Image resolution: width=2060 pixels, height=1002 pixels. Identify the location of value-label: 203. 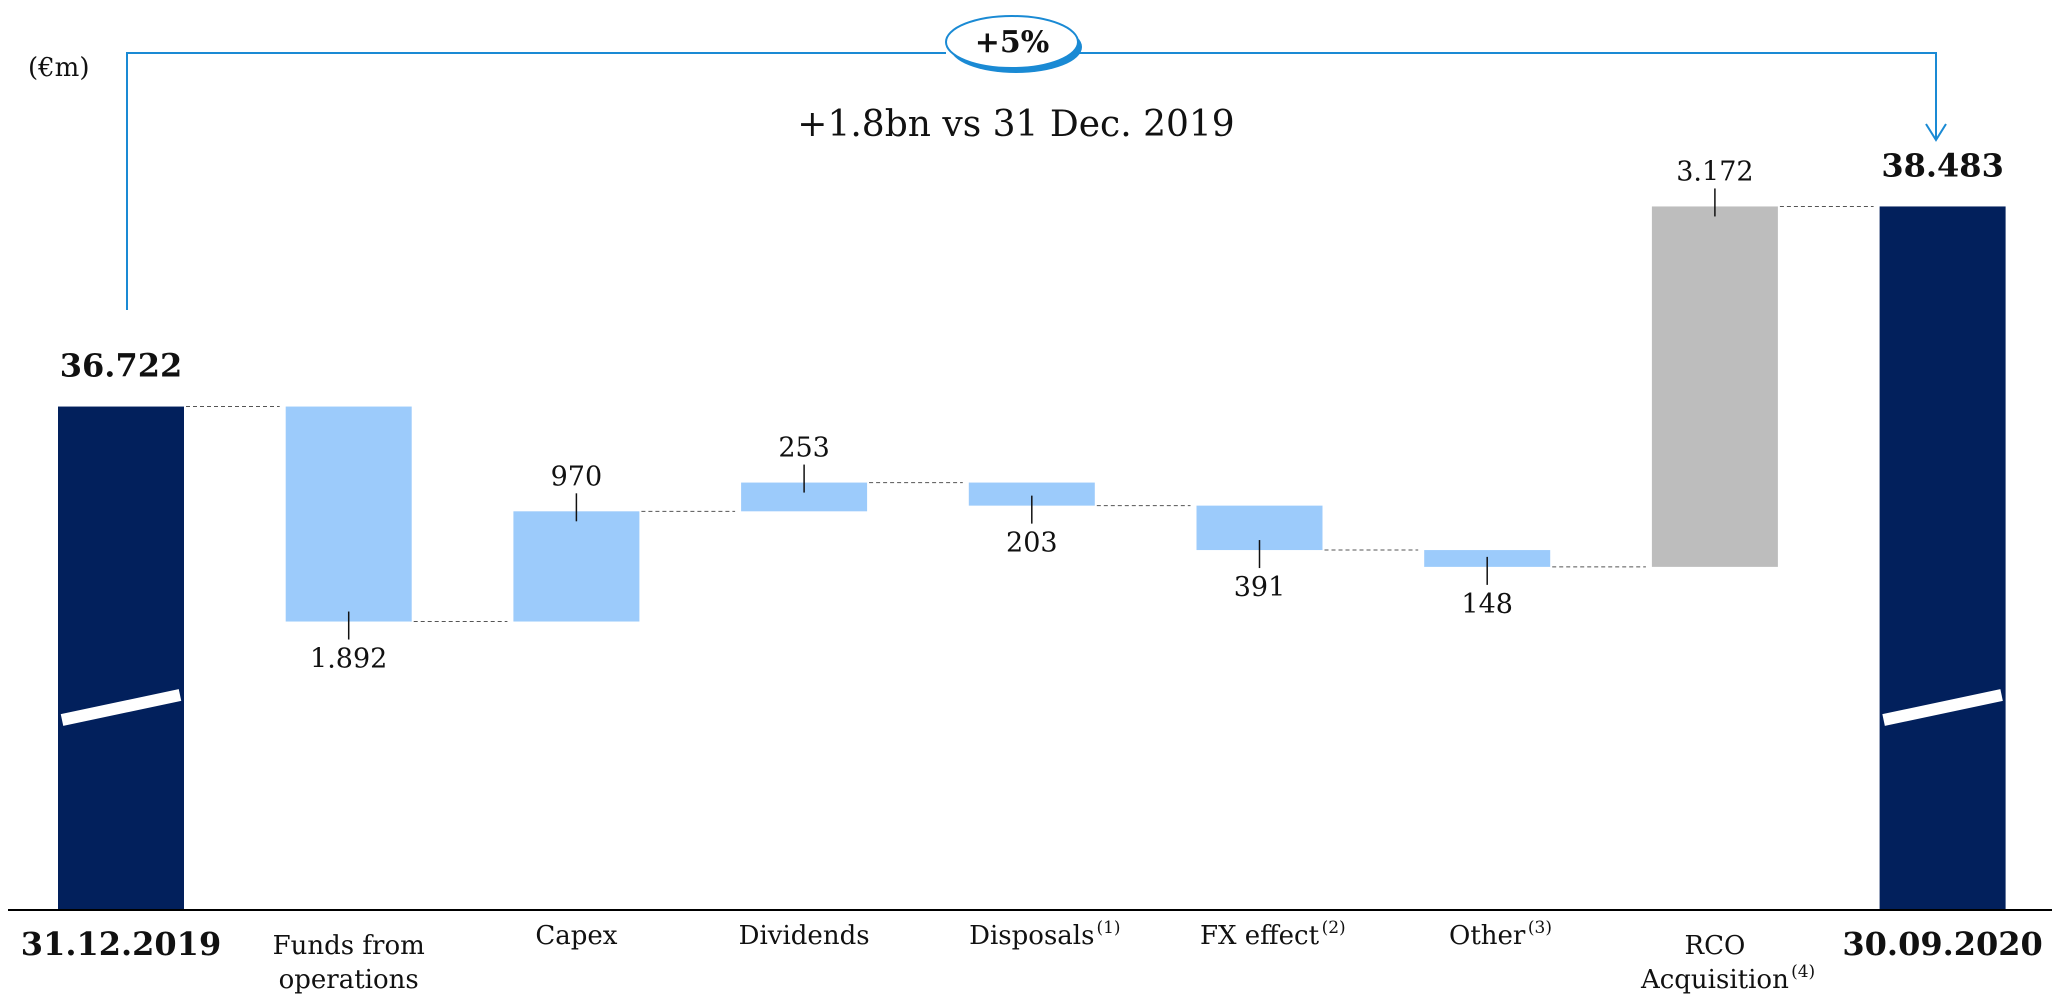
(1032, 543).